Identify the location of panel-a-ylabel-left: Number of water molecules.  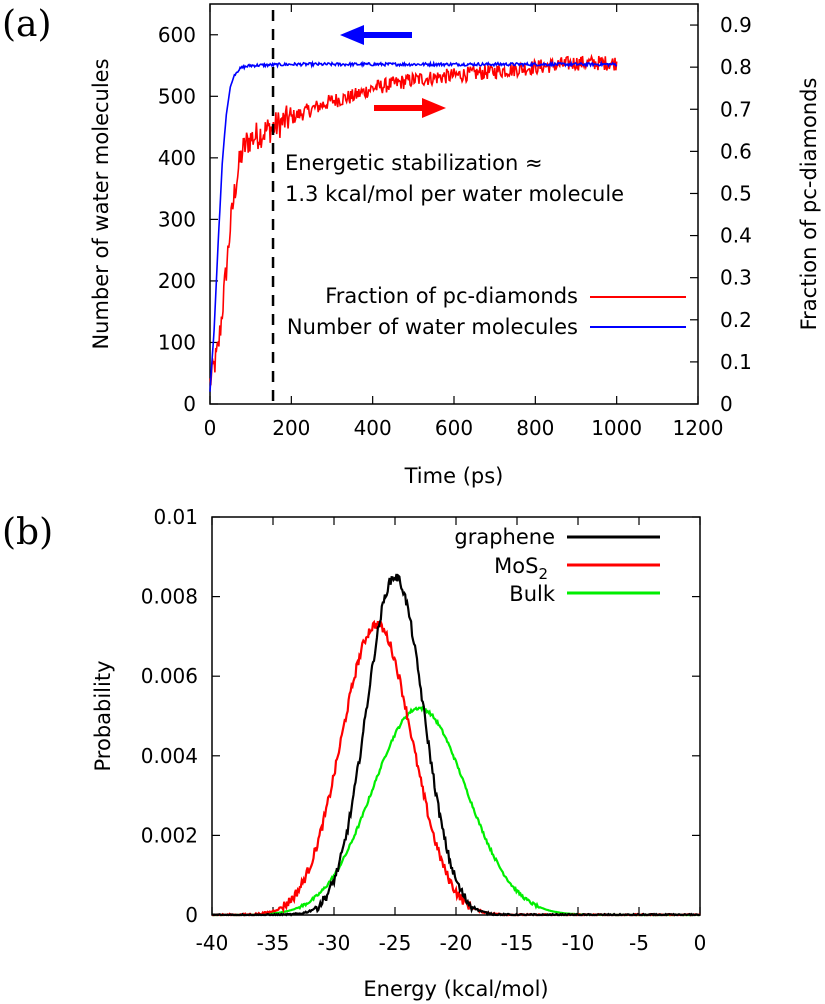
(101, 203).